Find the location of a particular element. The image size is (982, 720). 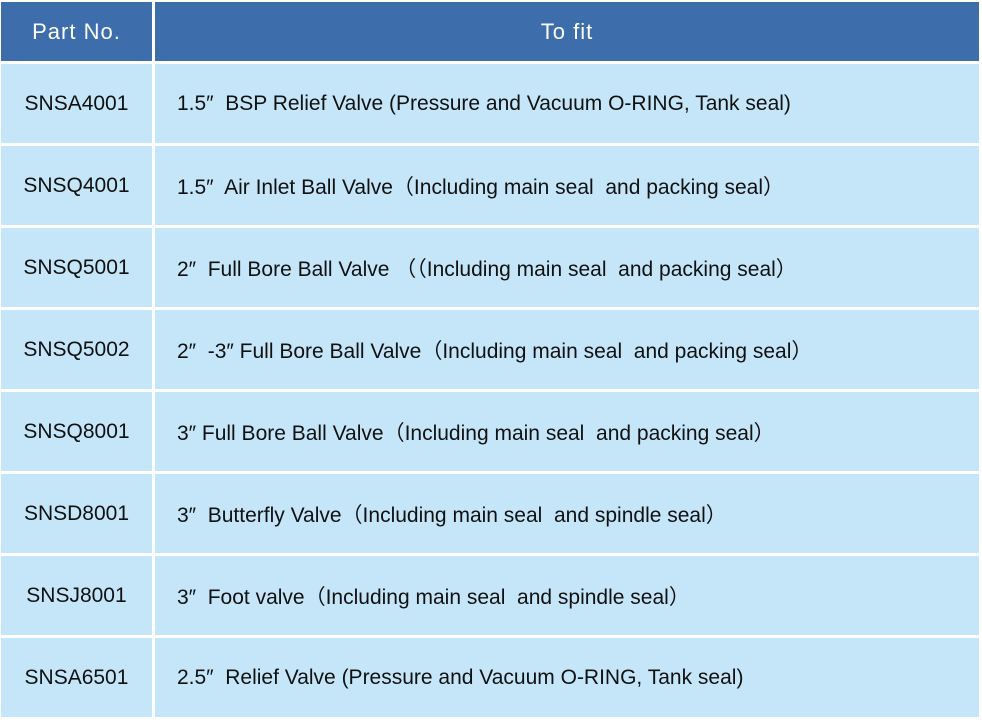

part-no-cell: SNSQ5002 is located at coordinates (76, 349).